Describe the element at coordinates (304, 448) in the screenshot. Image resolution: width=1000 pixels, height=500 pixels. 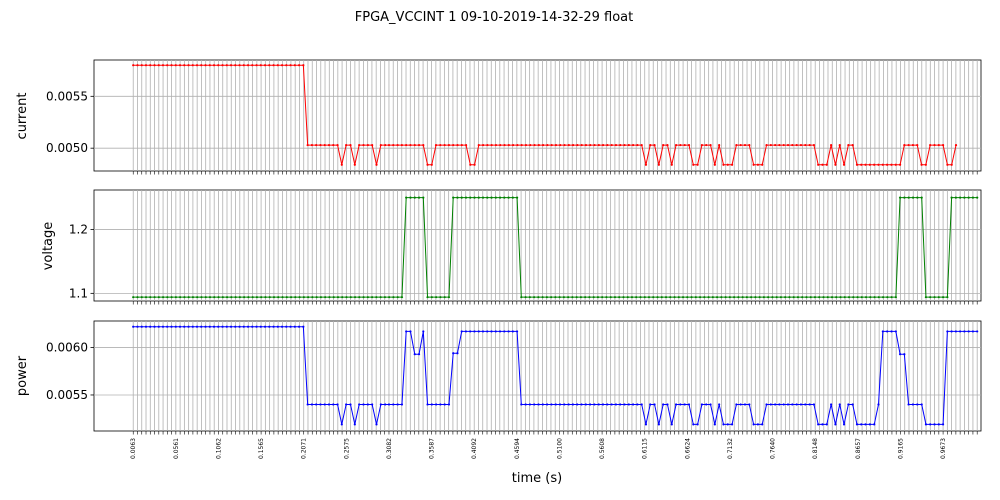
I see `x-tick-label: 0.2071` at that location.